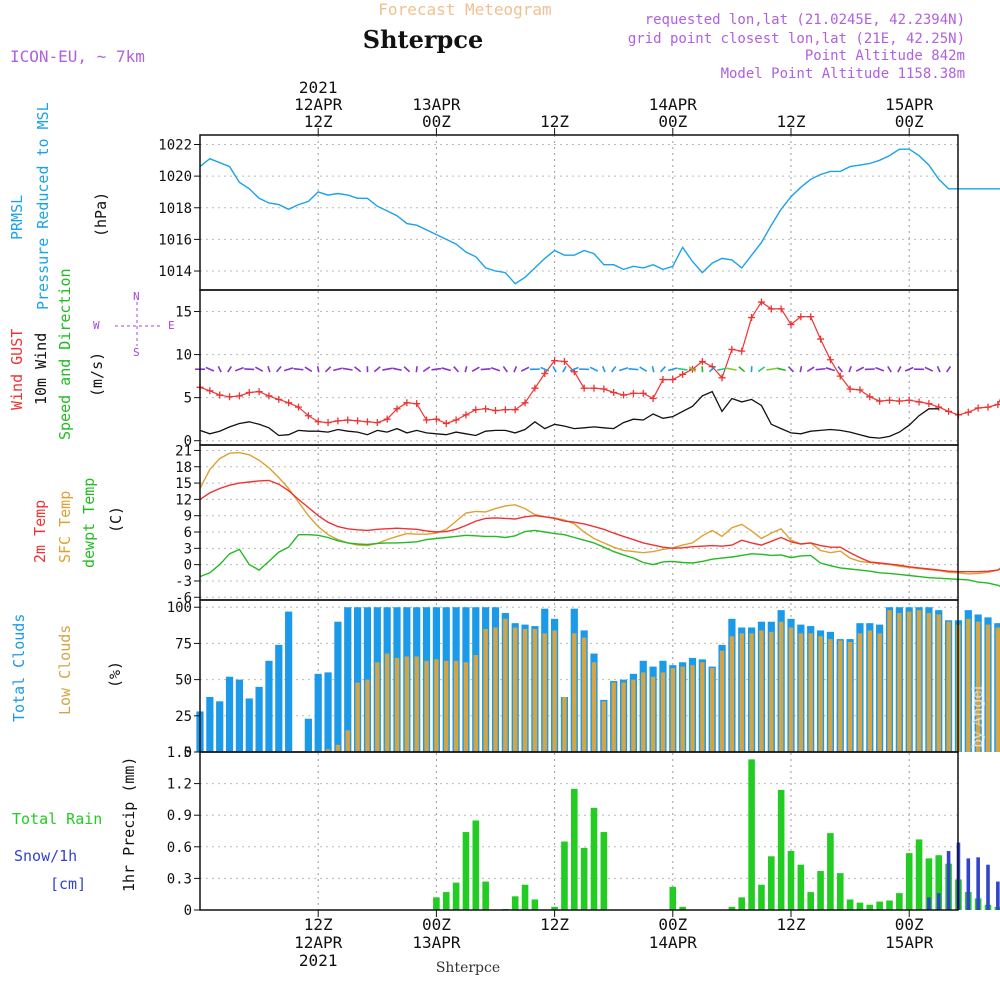 This screenshot has height=1000, width=1000. What do you see at coordinates (183, 582) in the screenshot?
I see `y-tick-label: -3` at bounding box center [183, 582].